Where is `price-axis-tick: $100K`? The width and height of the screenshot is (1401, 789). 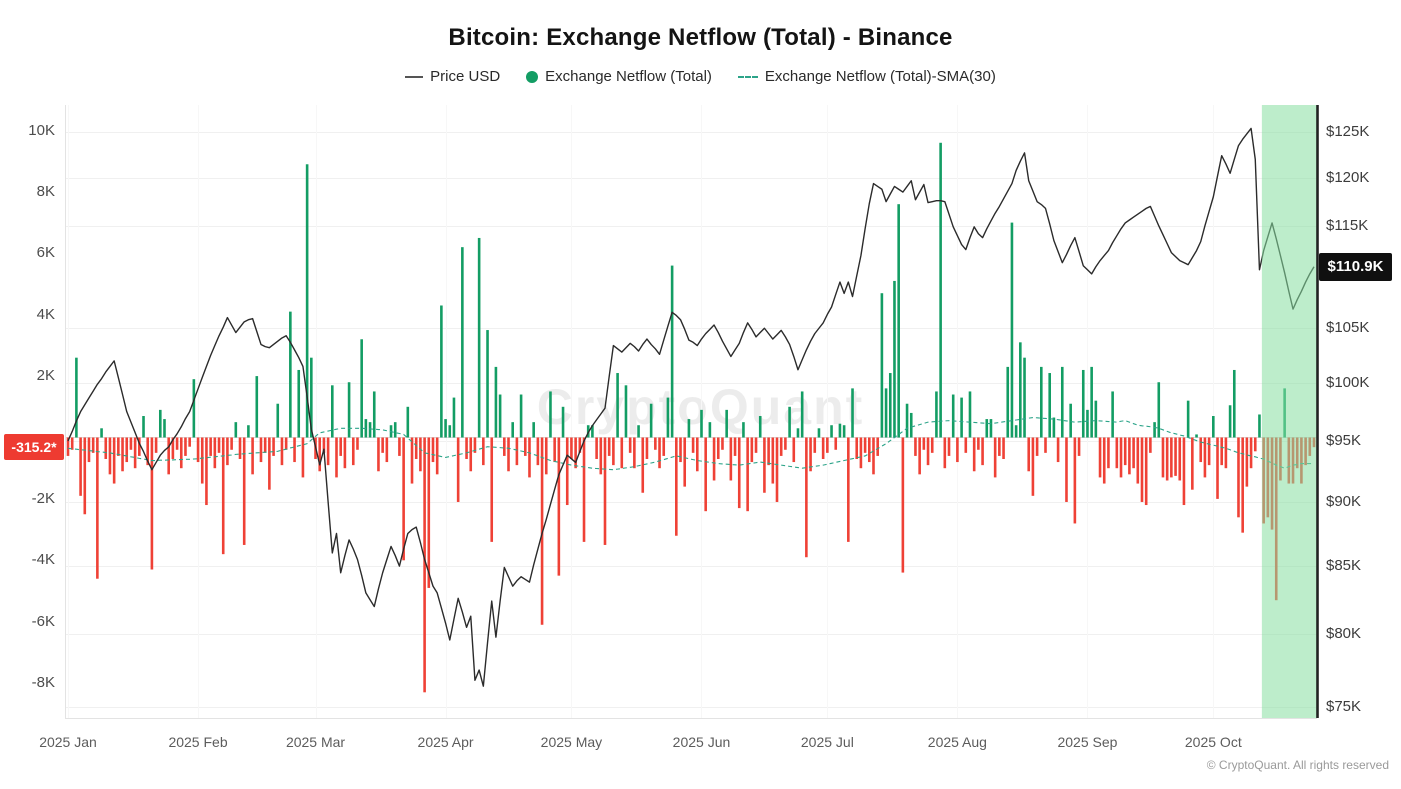
price-axis-tick: $100K is located at coordinates (1348, 383).